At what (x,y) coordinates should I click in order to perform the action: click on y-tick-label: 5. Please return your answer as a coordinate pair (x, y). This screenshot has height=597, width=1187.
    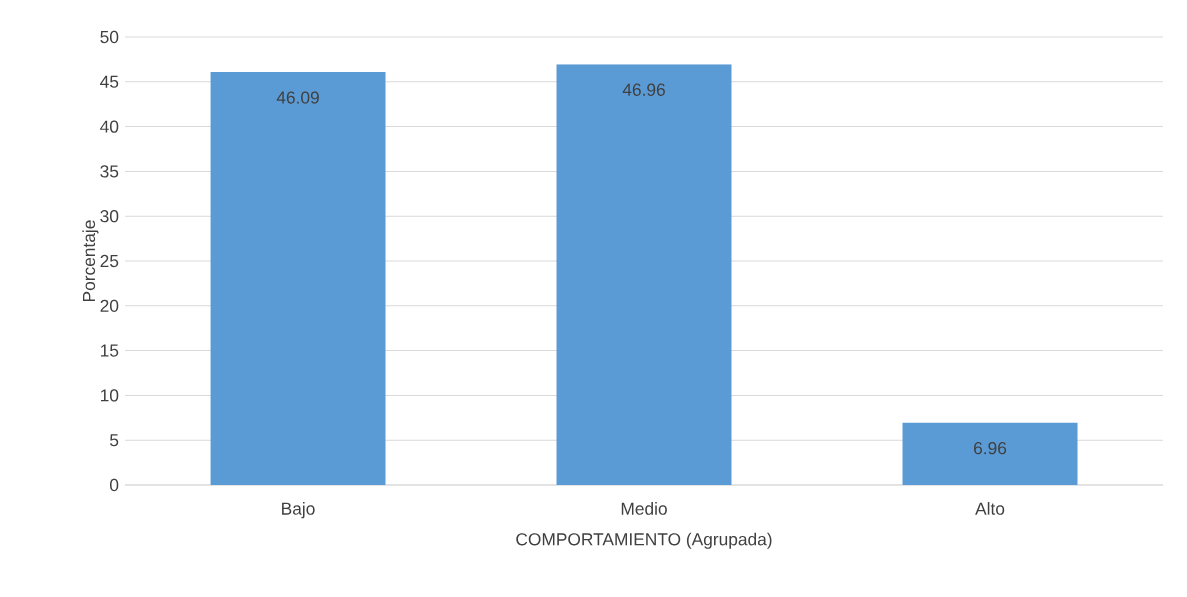
    Looking at the image, I should click on (114, 440).